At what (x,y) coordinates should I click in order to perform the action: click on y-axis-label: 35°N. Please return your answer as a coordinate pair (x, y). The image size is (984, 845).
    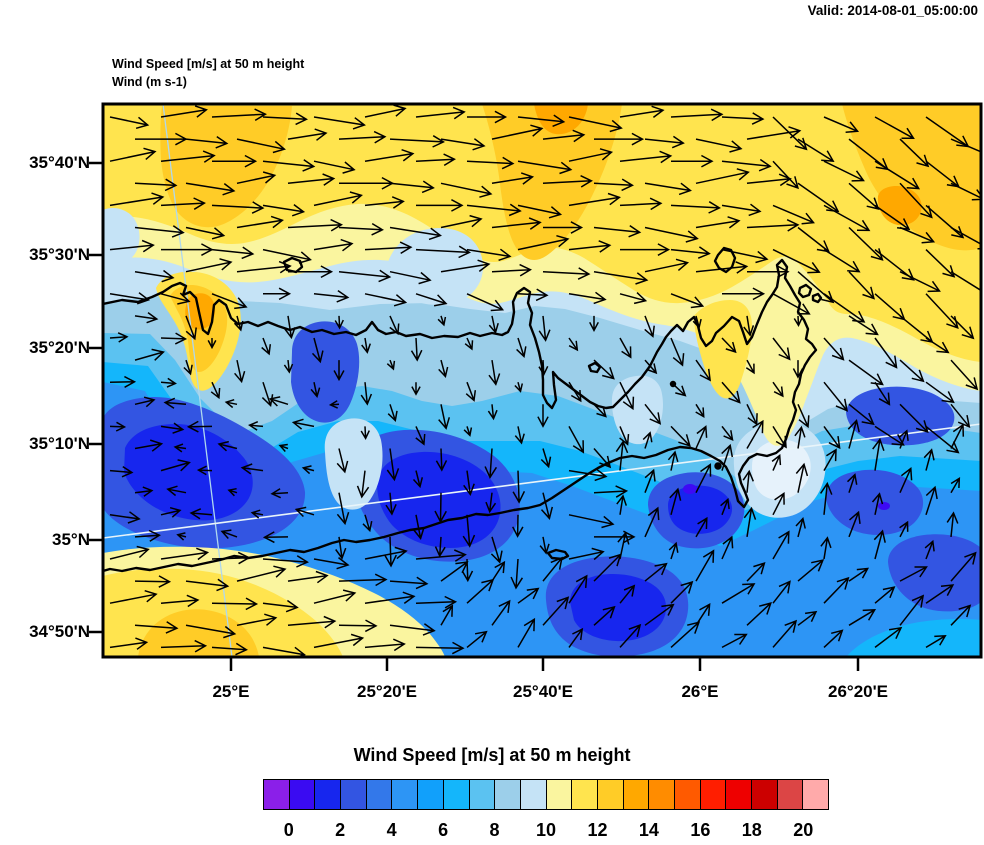
    Looking at the image, I should click on (71, 539).